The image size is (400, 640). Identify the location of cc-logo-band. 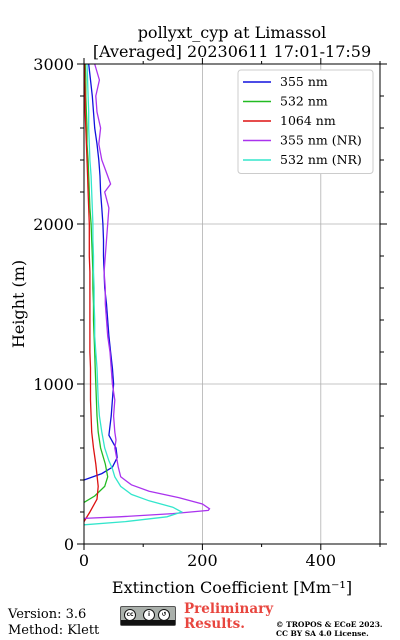
(148, 622).